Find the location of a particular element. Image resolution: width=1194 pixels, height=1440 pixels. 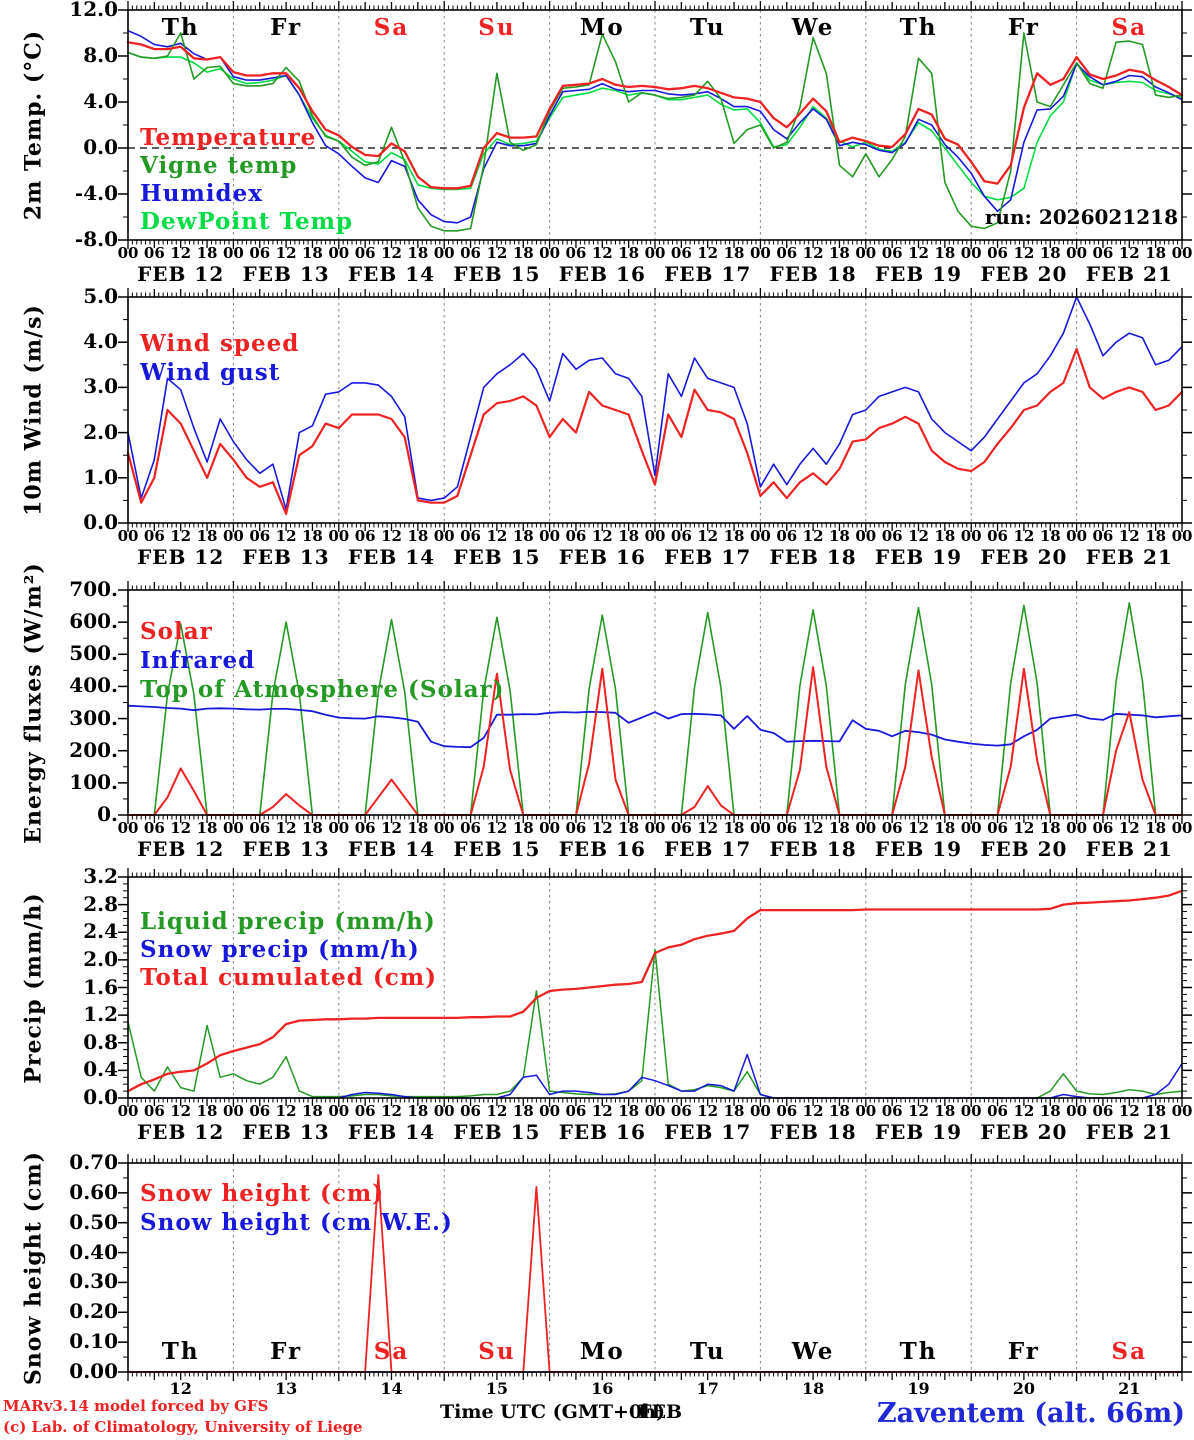

x-date-label: FEB 16 is located at coordinates (602, 557).